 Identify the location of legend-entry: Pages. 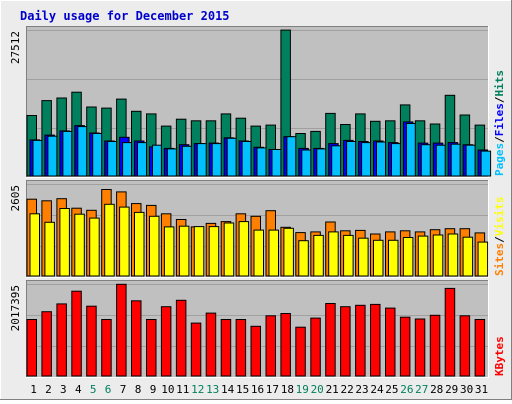
(499, 159).